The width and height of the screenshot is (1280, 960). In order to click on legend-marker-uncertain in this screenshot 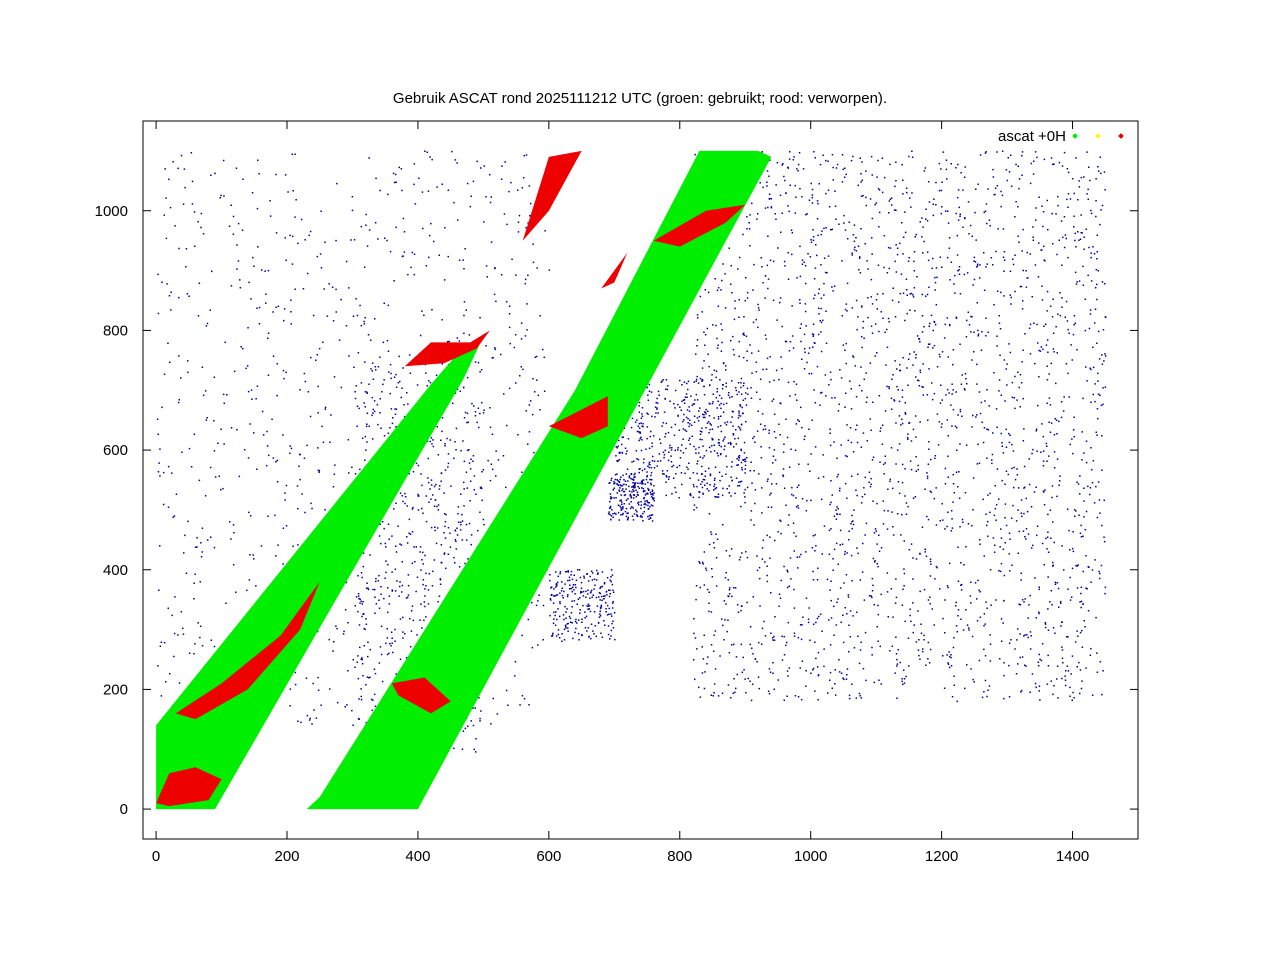, I will do `click(1098, 136)`.